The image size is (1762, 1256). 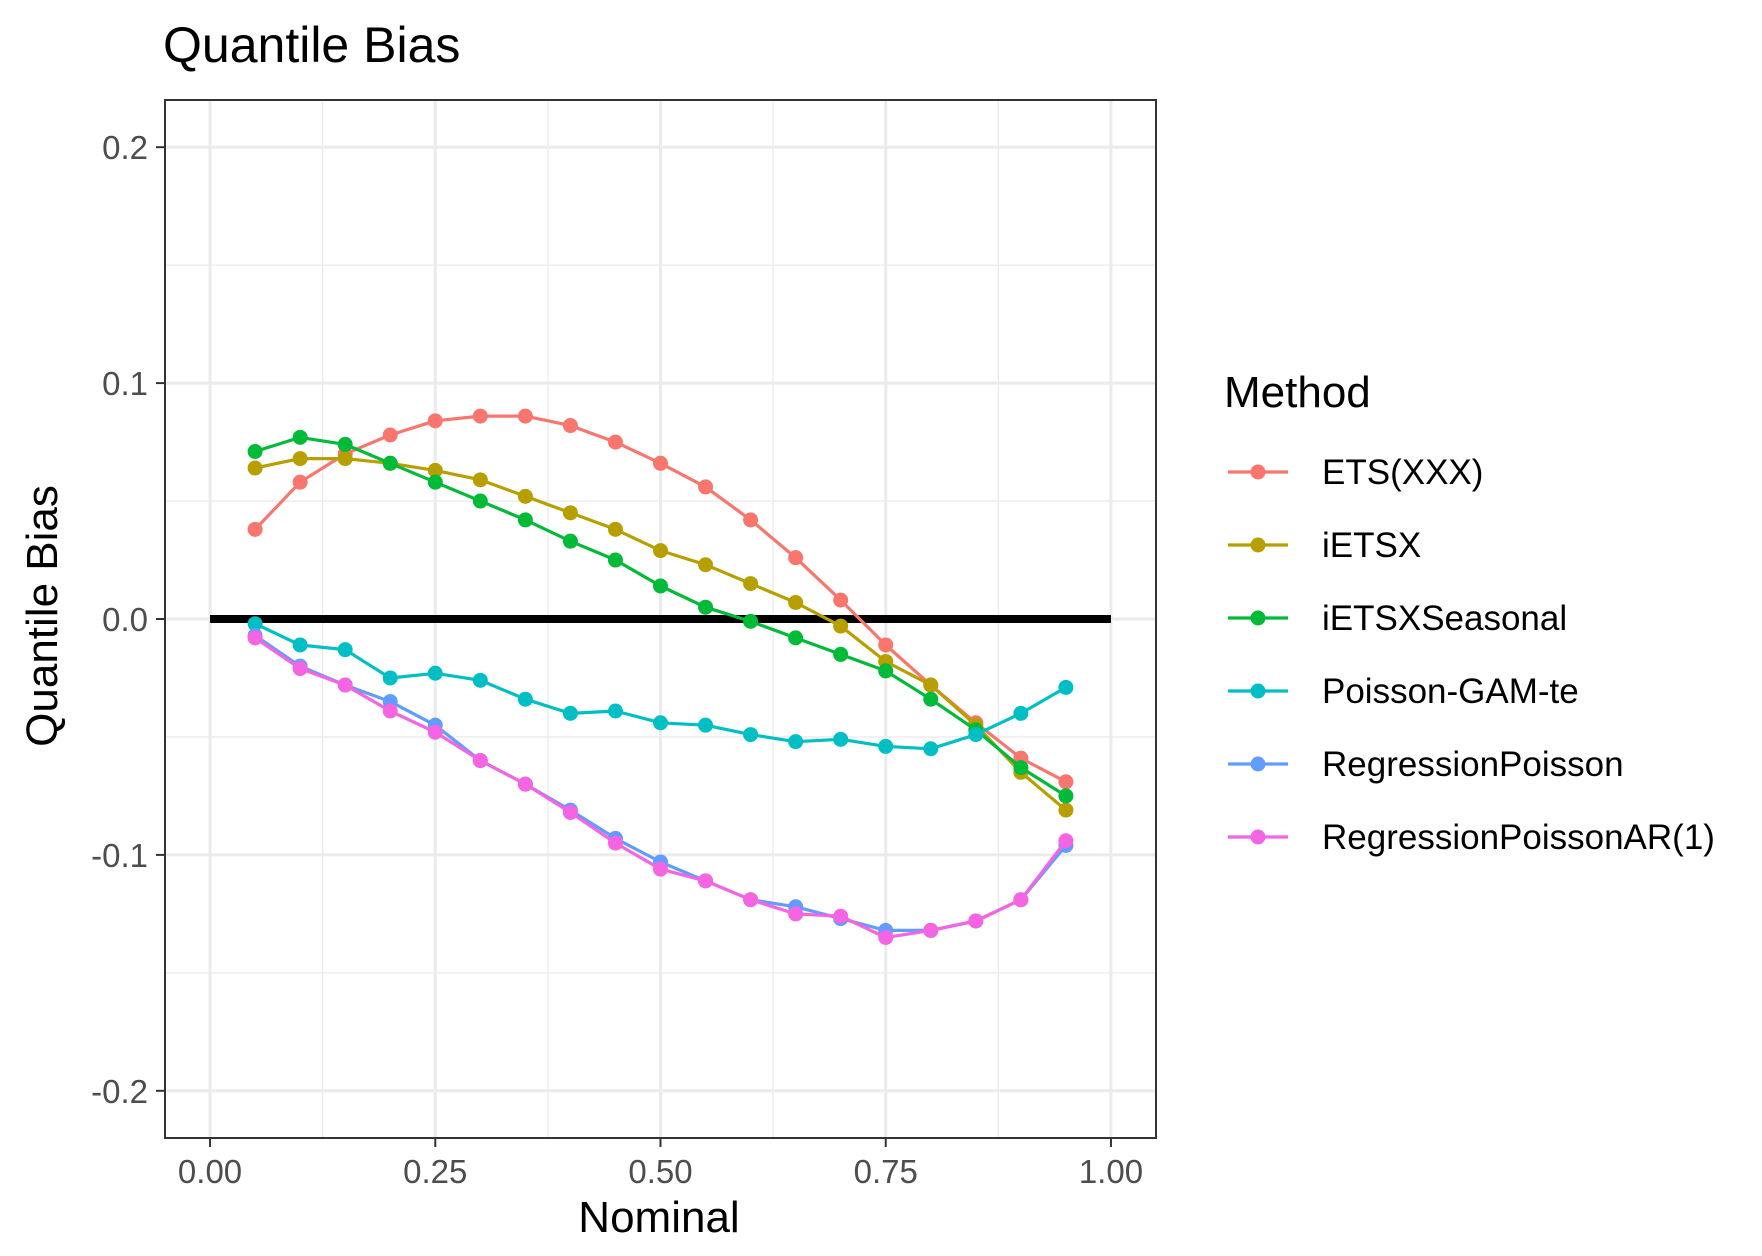 What do you see at coordinates (1473, 764) in the screenshot?
I see `legend-label: RegressionPoisson` at bounding box center [1473, 764].